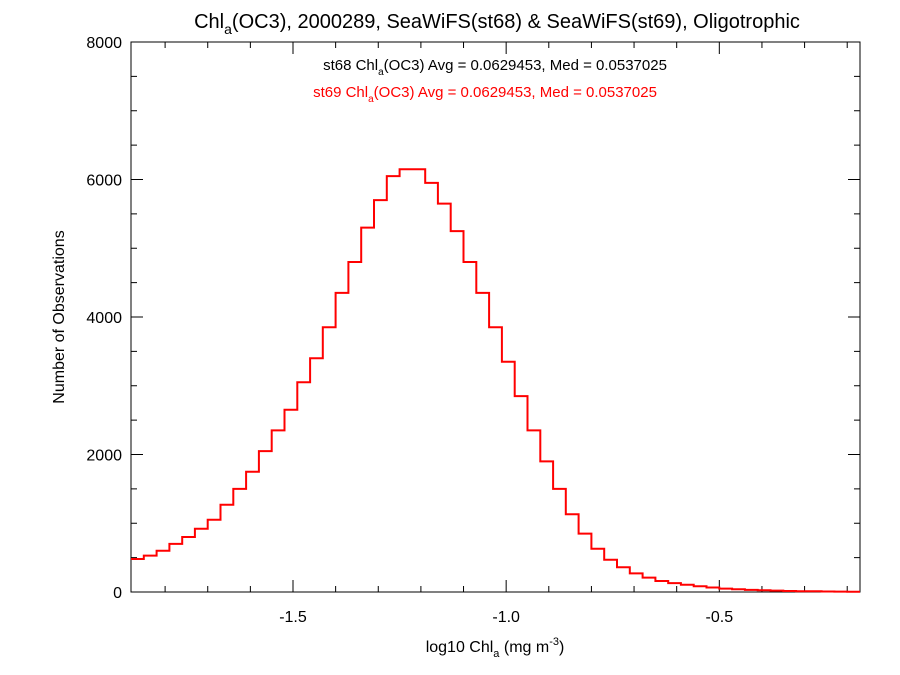 The width and height of the screenshot is (900, 675). What do you see at coordinates (104, 318) in the screenshot?
I see `y-tick-label: 4000` at bounding box center [104, 318].